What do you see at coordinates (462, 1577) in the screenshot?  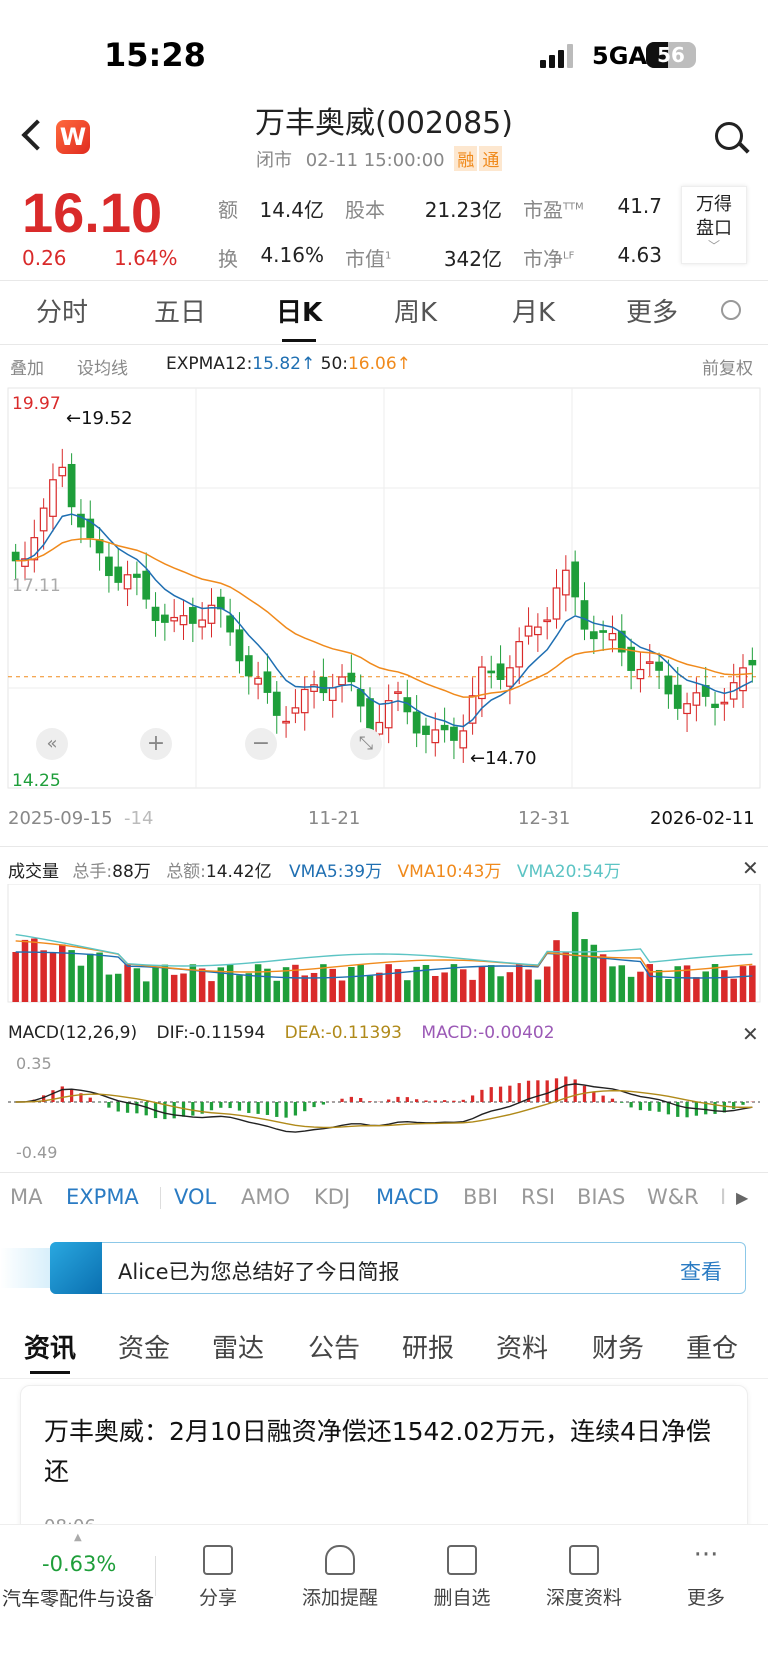 I see `remove-watchlist-button: 删自选` at bounding box center [462, 1577].